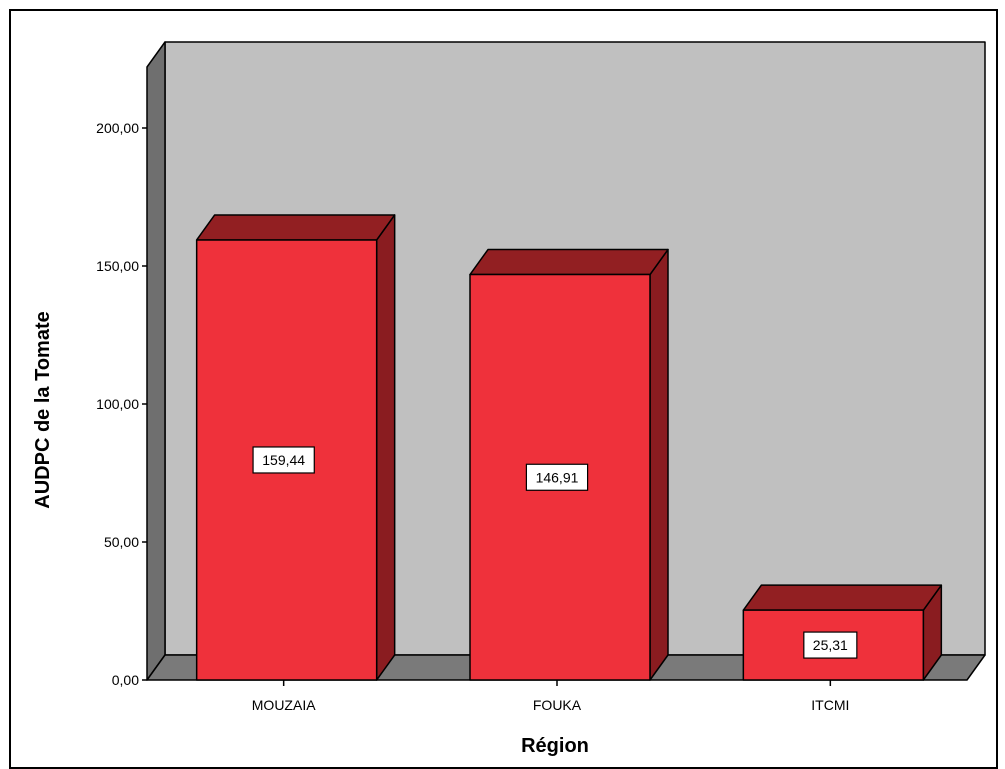 This screenshot has width=1005, height=769. I want to click on x-axis: MOUZAIA FOUKA ITCMI, so click(550, 696).